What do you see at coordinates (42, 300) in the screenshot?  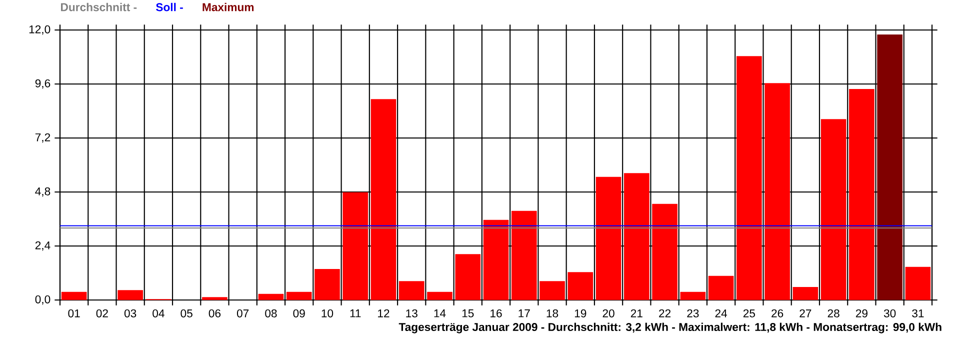 I see `y-tick-label: 0,0` at bounding box center [42, 300].